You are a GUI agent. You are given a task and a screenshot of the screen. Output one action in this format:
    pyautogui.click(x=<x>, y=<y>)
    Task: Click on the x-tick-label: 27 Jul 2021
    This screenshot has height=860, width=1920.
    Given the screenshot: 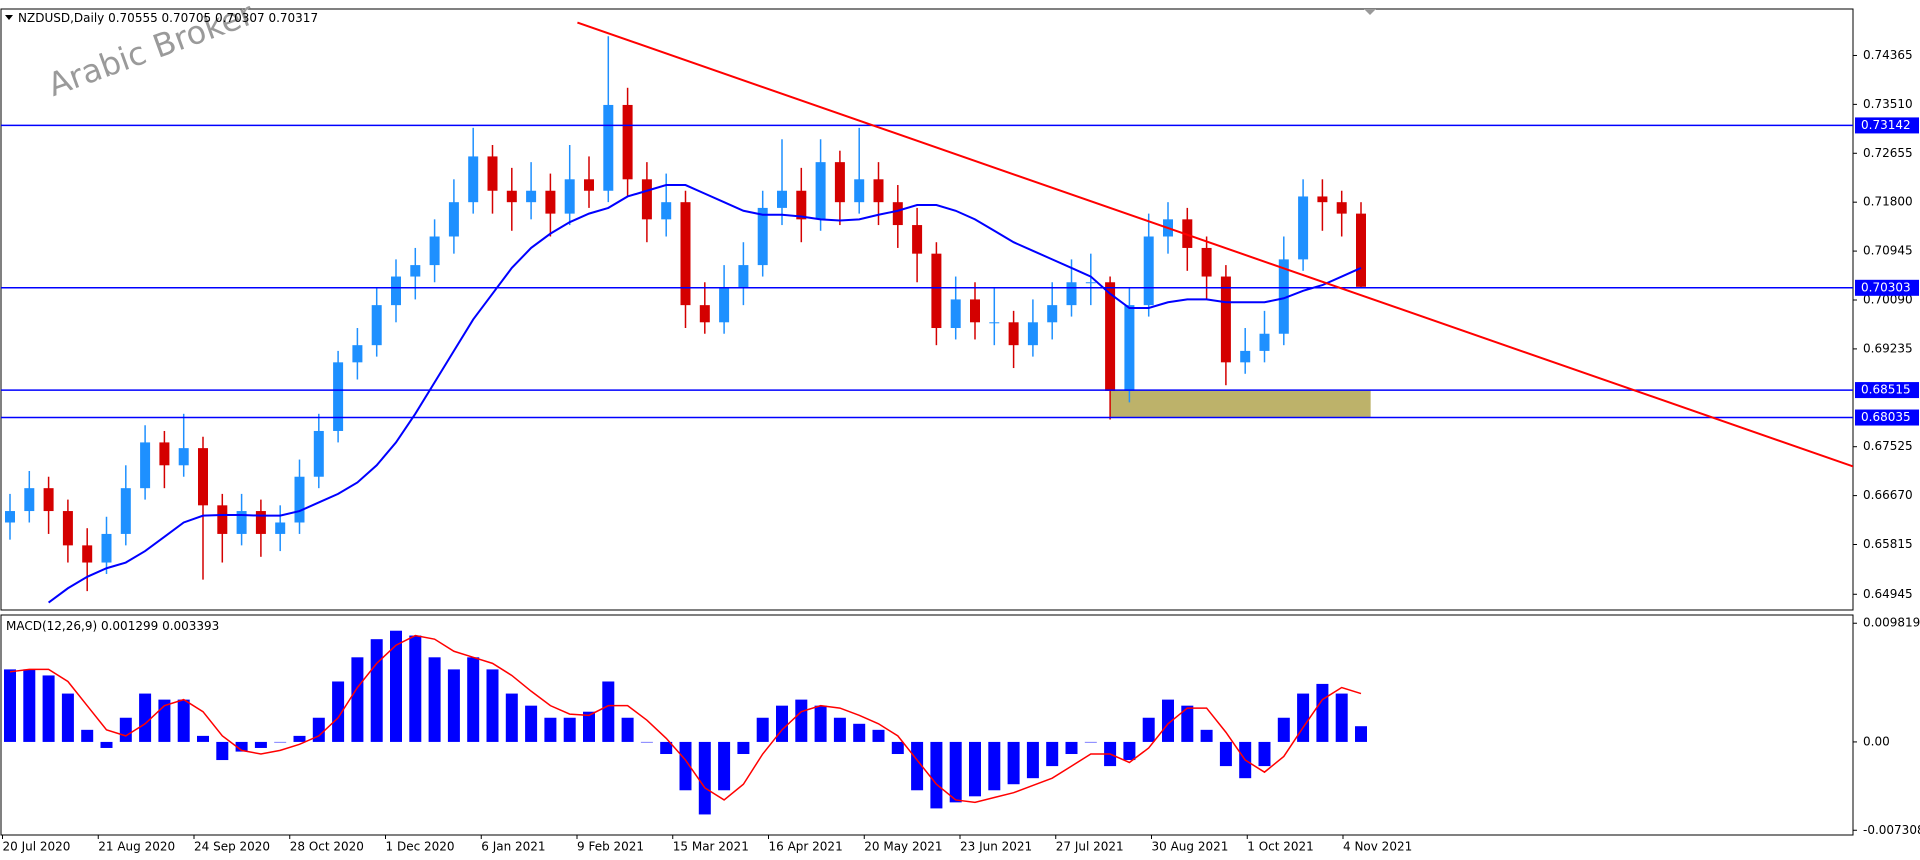 What is the action you would take?
    pyautogui.click(x=1090, y=847)
    